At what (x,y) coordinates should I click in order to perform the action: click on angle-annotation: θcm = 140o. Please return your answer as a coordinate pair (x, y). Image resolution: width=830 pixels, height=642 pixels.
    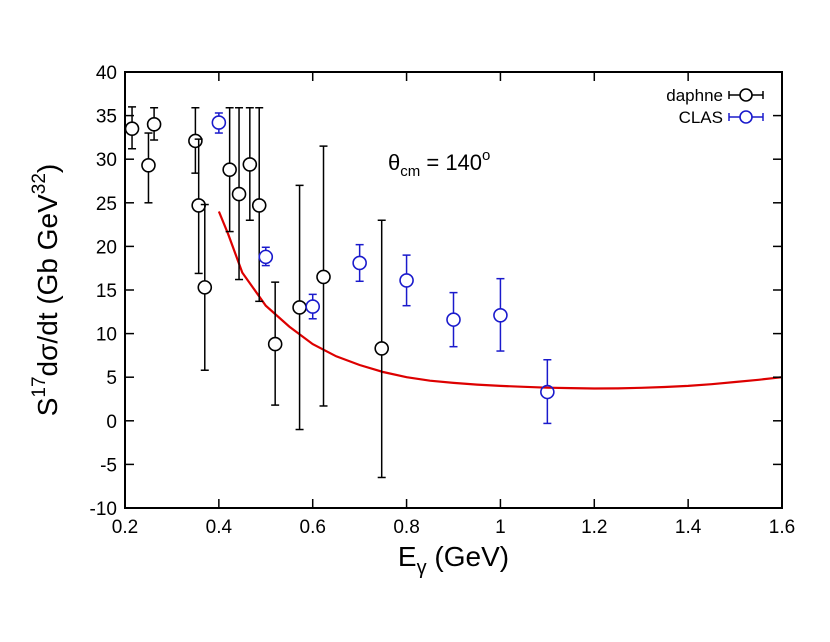
    Looking at the image, I should click on (439, 163).